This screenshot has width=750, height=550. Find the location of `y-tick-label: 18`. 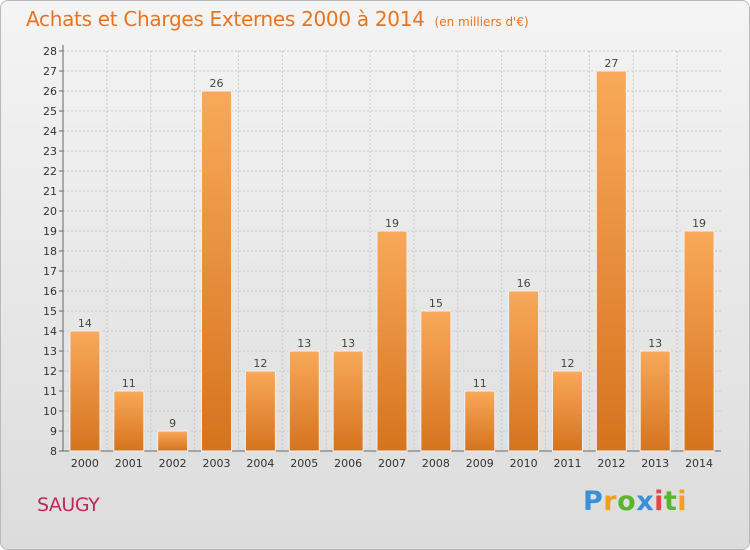

y-tick-label: 18 is located at coordinates (50, 251).